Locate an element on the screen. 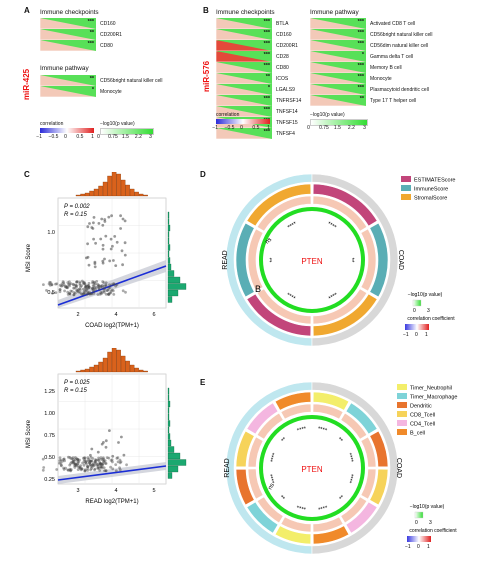 This screenshot has height=578, width=477. panel-b-checkpoint-row: *** CD28 is located at coordinates (252, 56).